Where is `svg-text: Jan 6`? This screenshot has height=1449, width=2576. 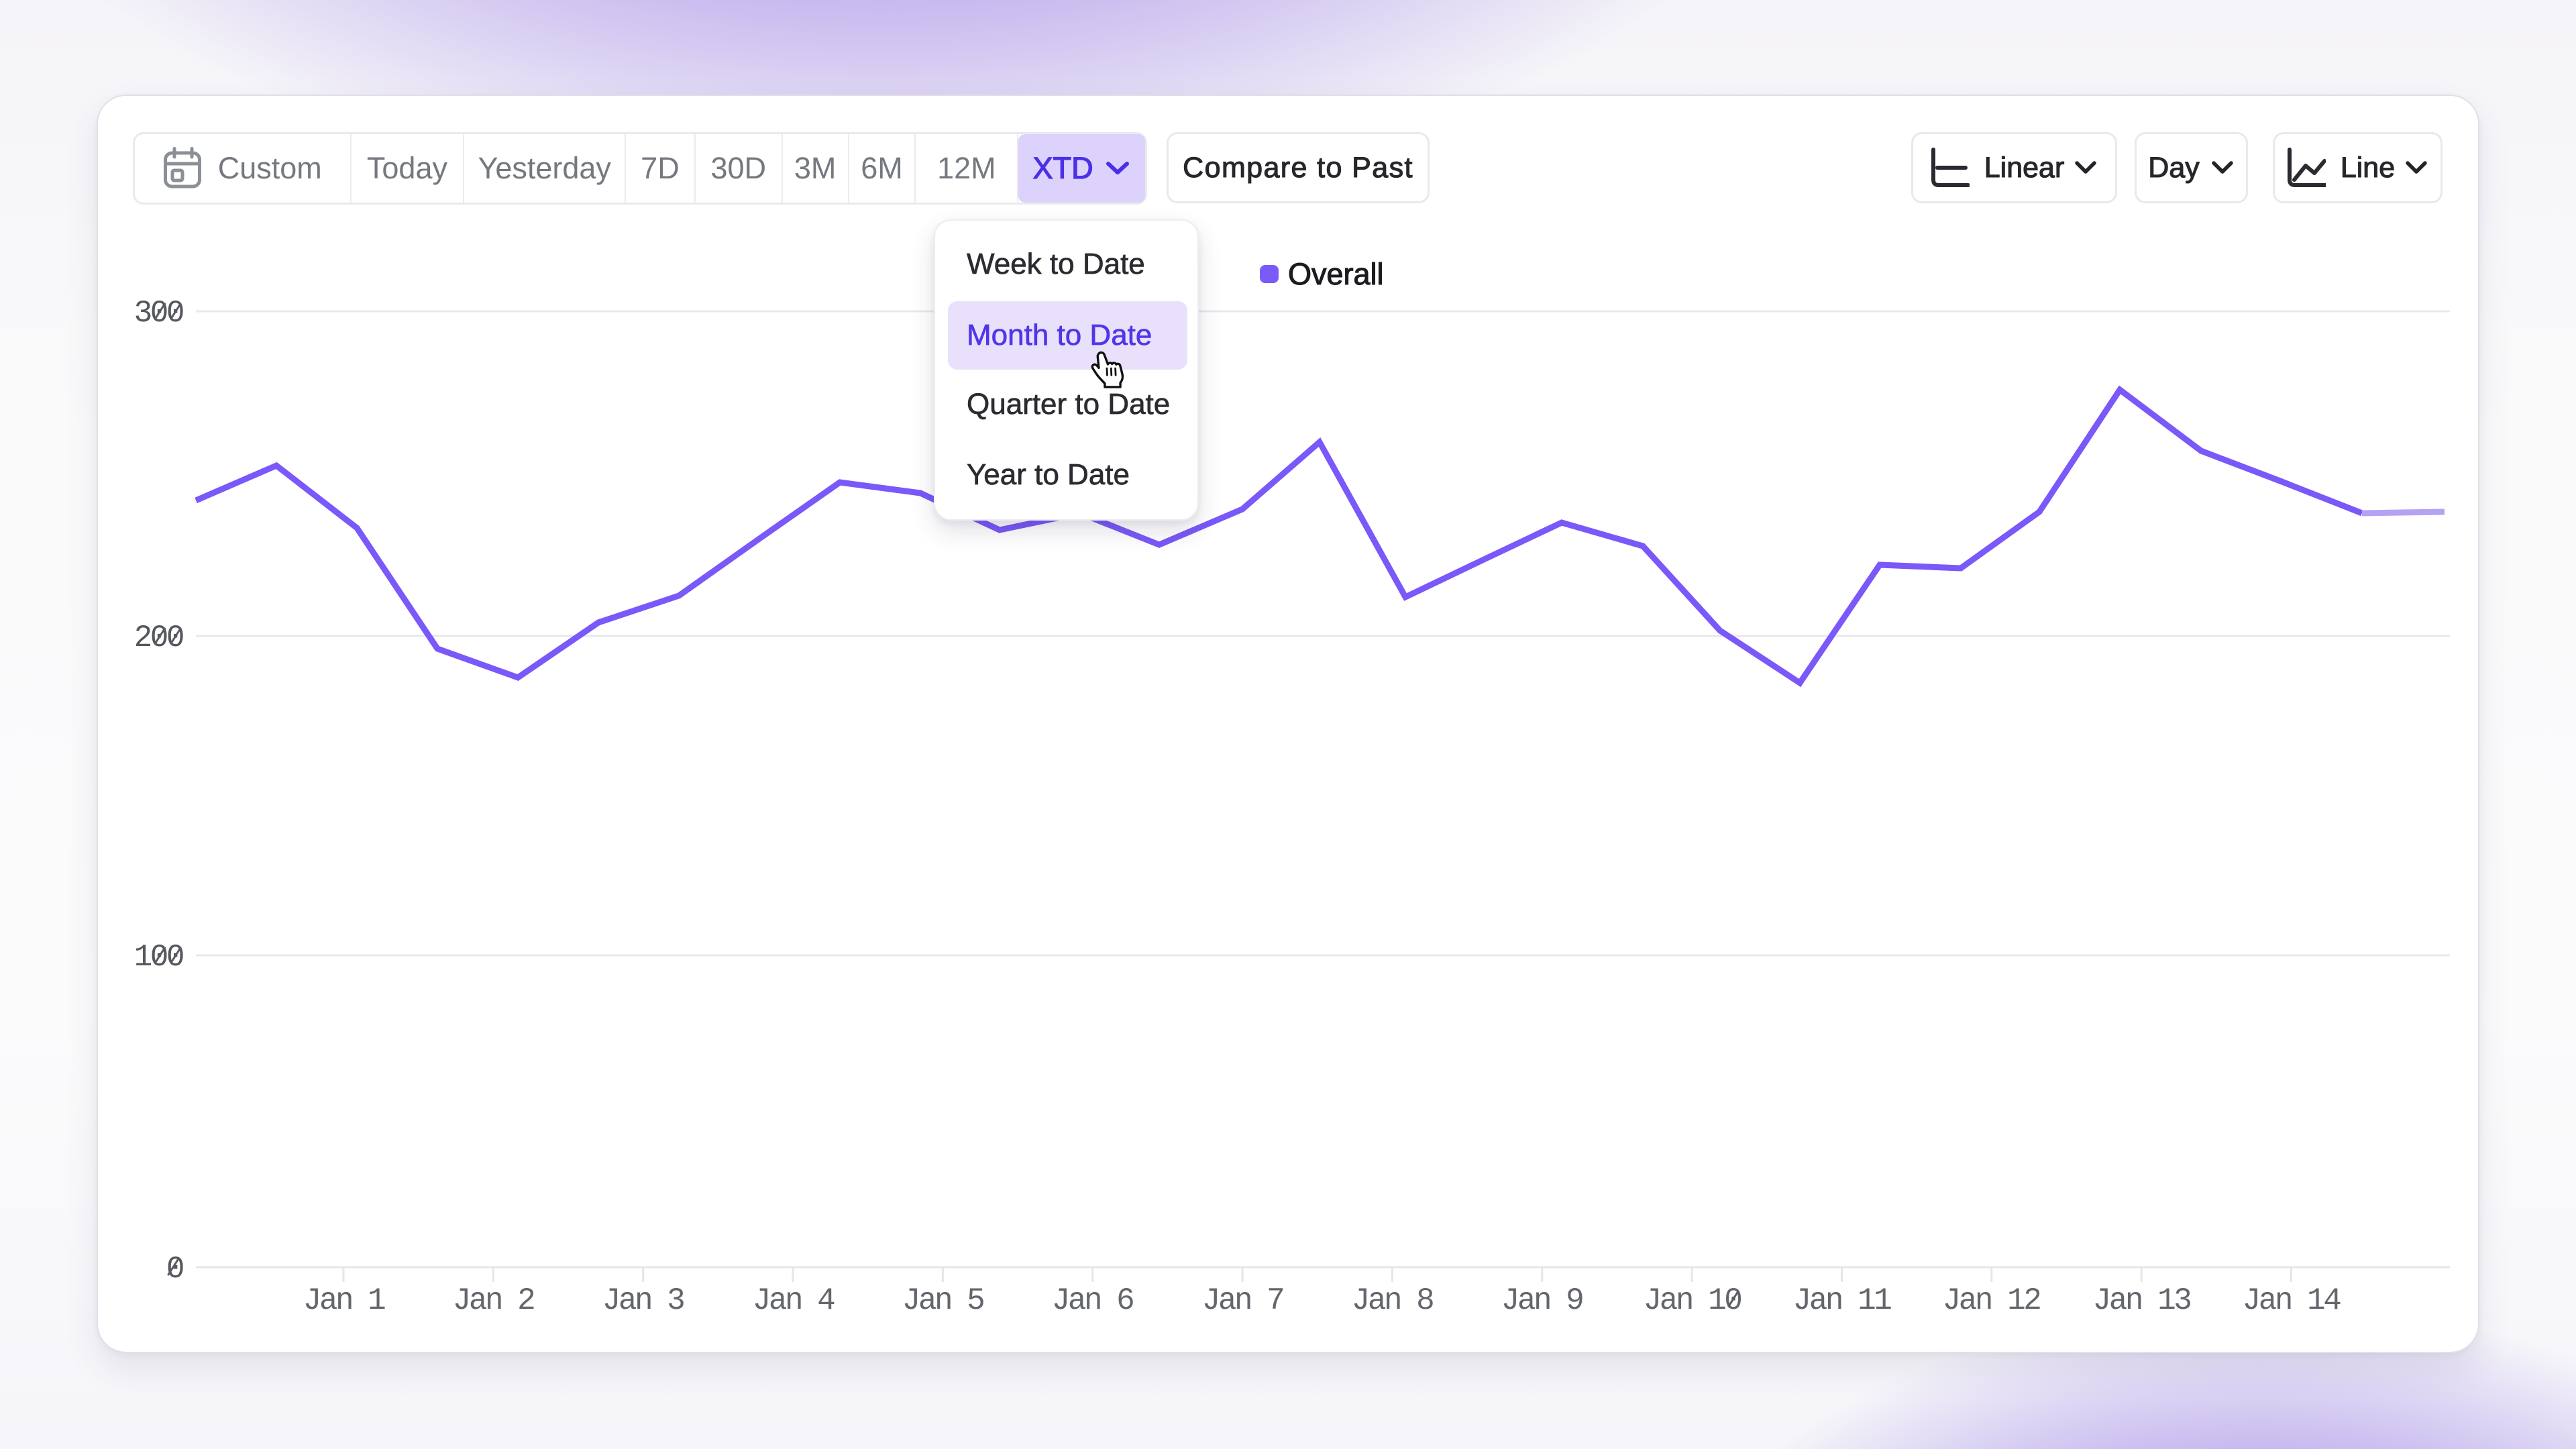 svg-text: Jan 6 is located at coordinates (1092, 1300).